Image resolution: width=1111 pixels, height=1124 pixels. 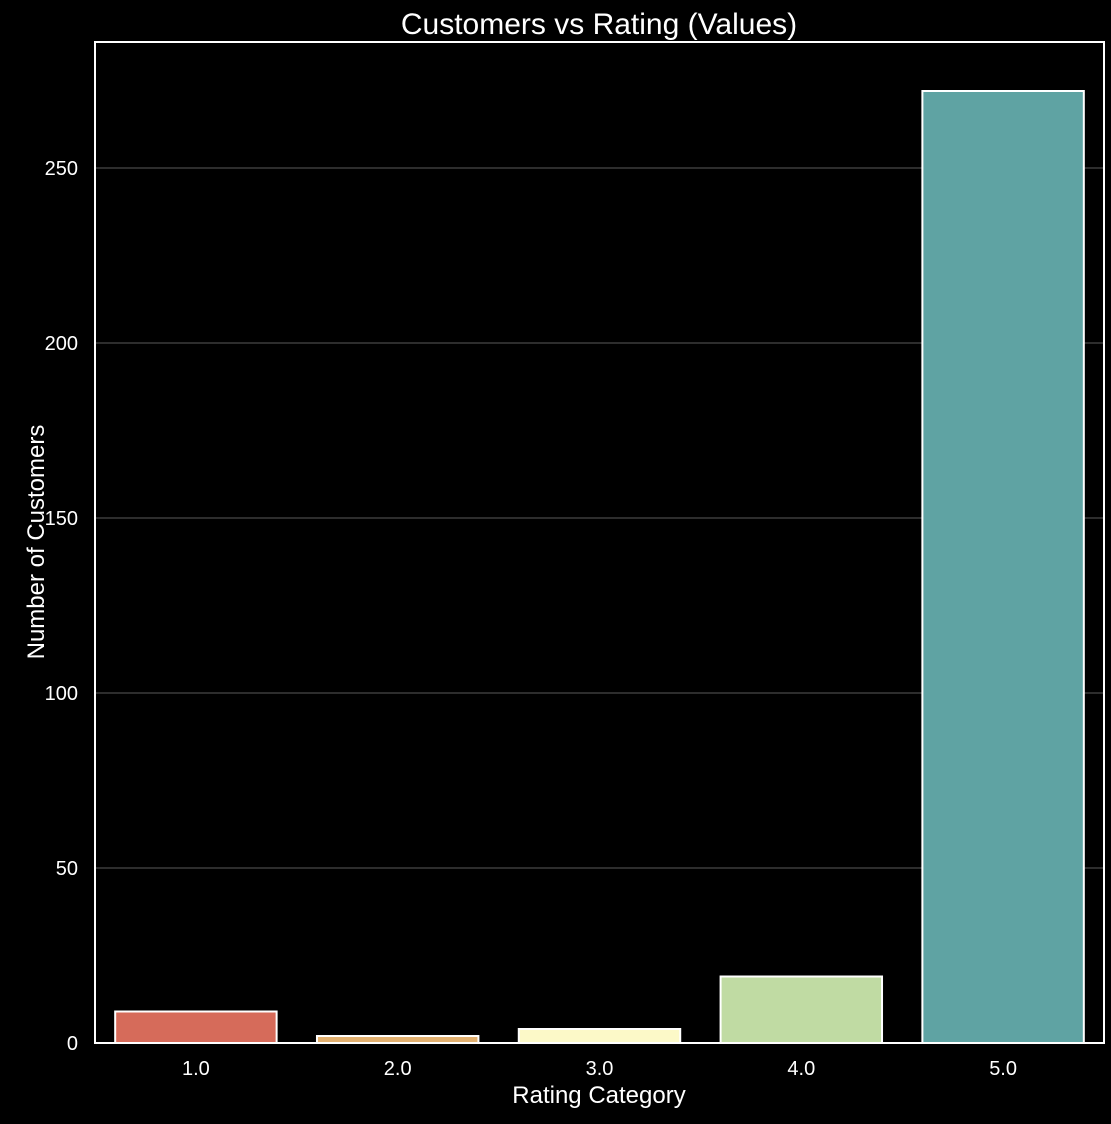 What do you see at coordinates (599, 24) in the screenshot?
I see `chart-title: Customers vs Rating (Values)` at bounding box center [599, 24].